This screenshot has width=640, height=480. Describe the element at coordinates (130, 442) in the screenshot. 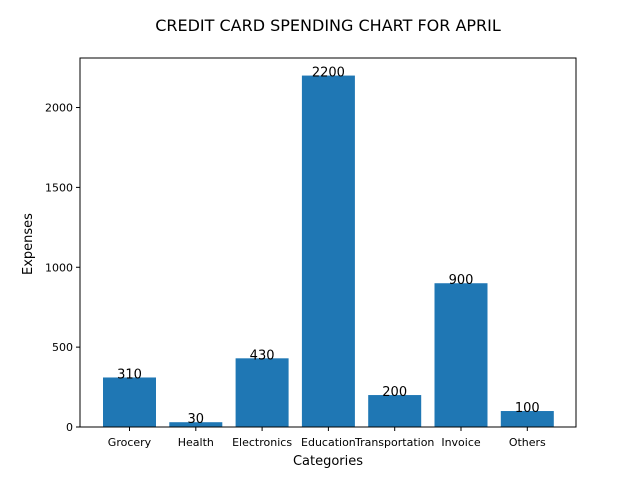

I see `x-tick-label: Grocery` at that location.